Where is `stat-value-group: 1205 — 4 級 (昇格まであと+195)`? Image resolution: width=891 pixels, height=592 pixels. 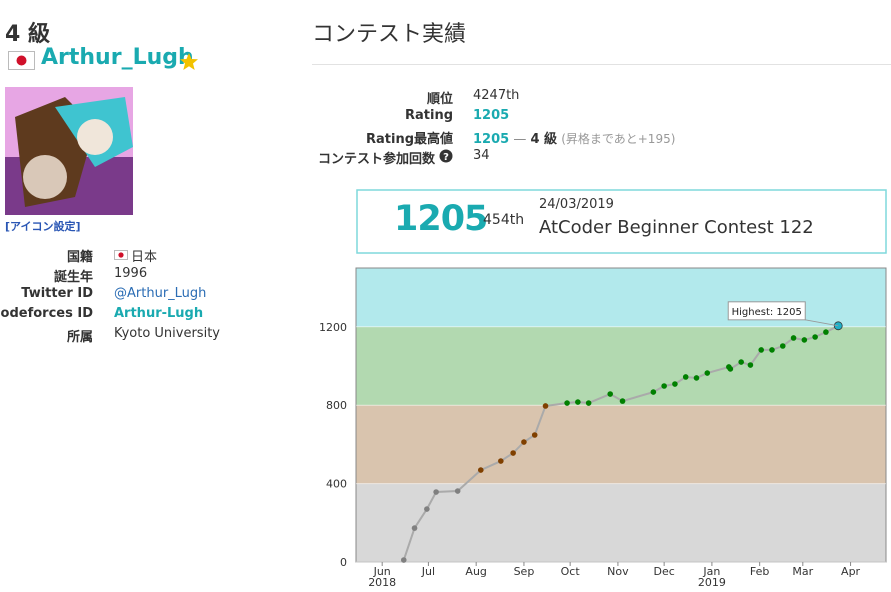
stat-value-group: 1205 — 4 級 (昇格まであと+195) is located at coordinates (574, 137).